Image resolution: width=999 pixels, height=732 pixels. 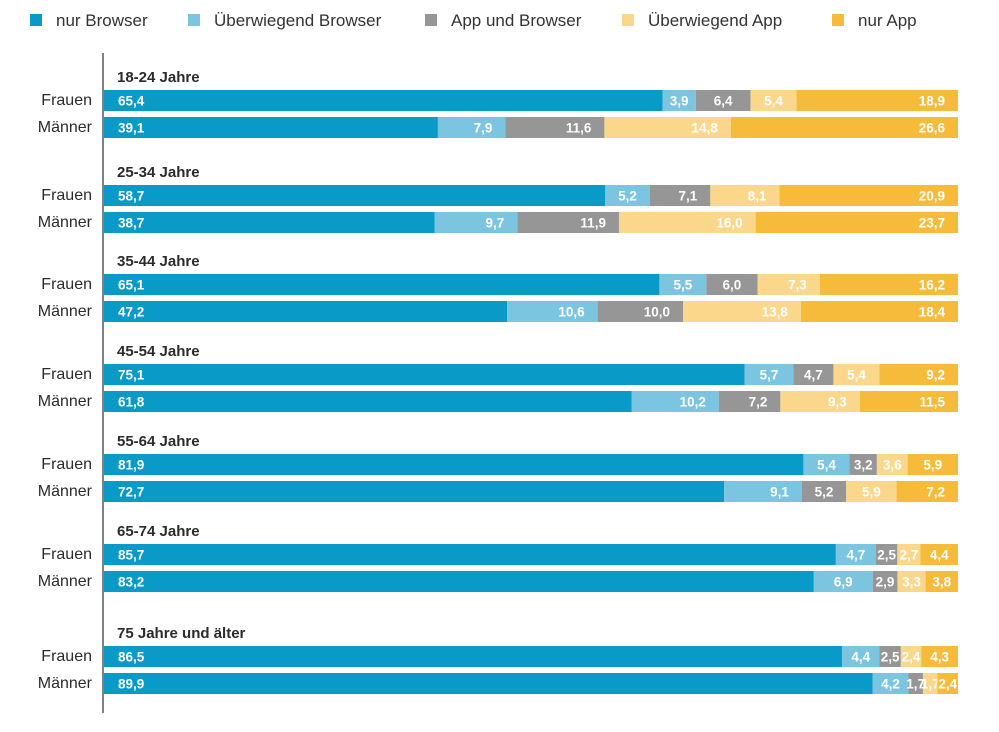 What do you see at coordinates (158, 441) in the screenshot?
I see `group-title-55-64-jahre: 55-64 Jahre` at bounding box center [158, 441].